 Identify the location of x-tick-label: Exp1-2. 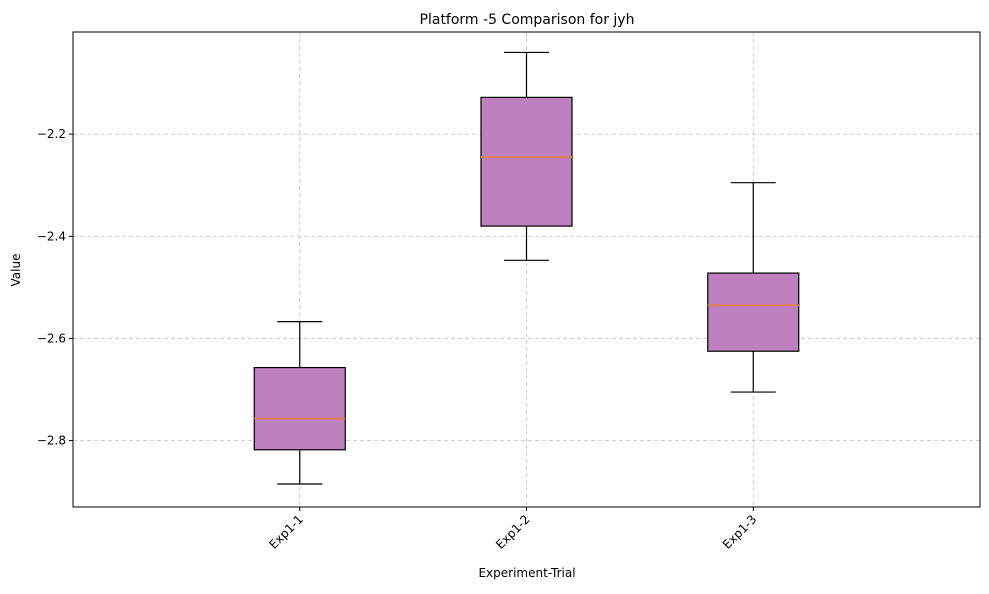
(513, 532).